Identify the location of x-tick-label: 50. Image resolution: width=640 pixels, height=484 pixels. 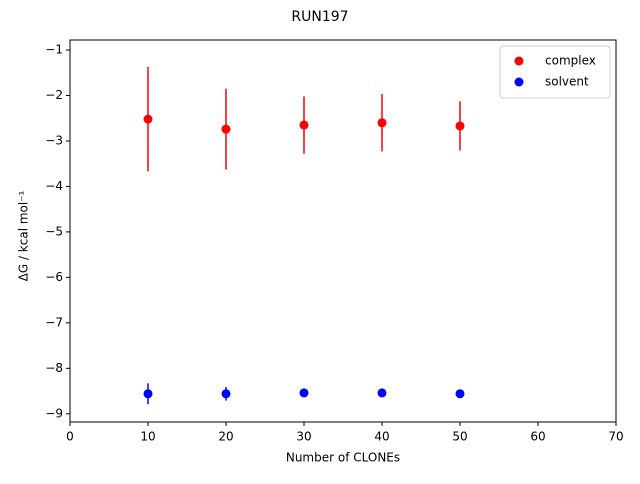
(459, 437).